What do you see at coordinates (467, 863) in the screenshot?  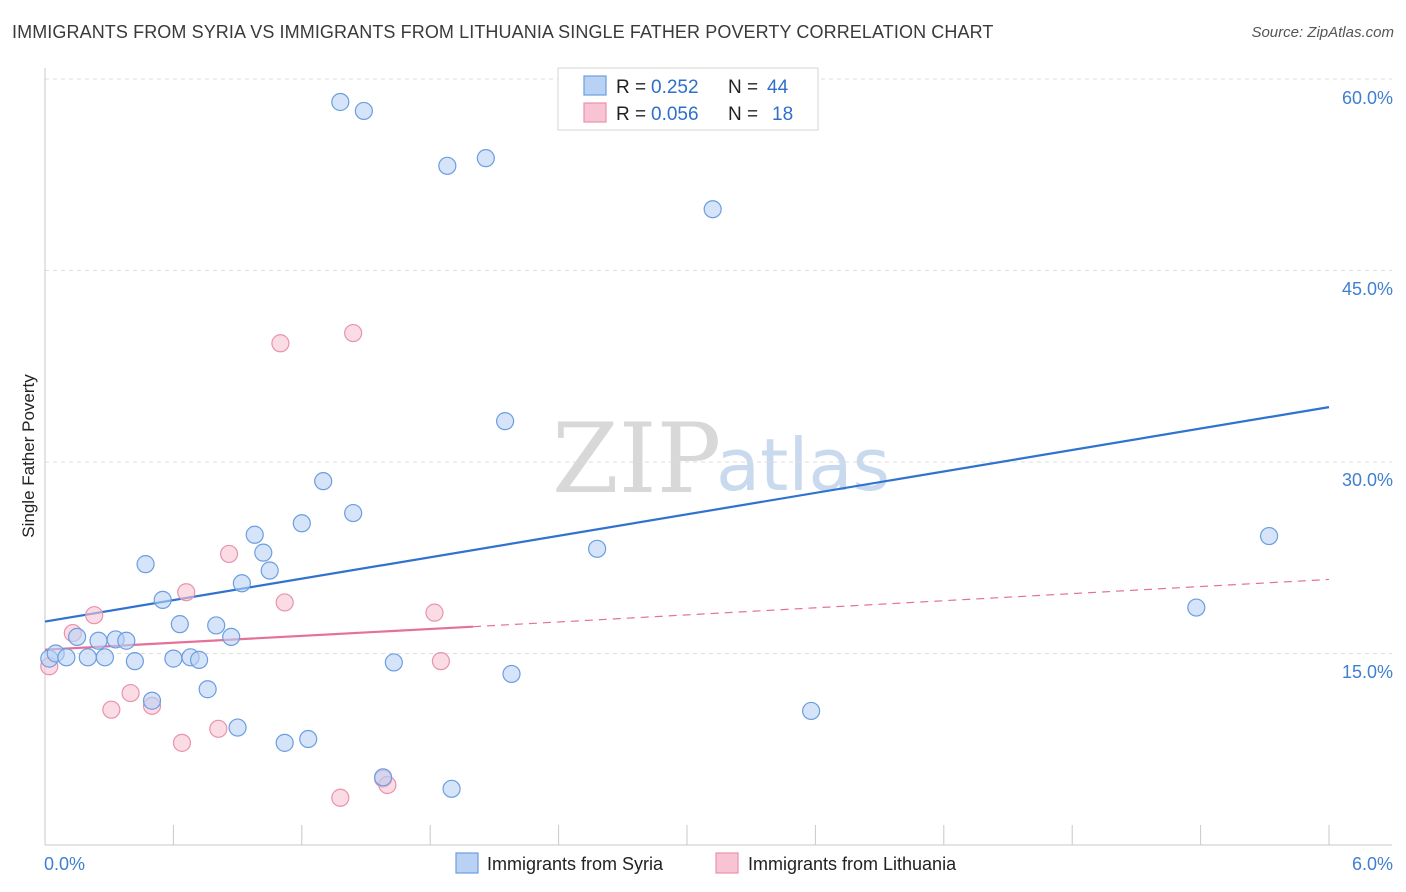 I see `bottom-legend-syria-swatch` at bounding box center [467, 863].